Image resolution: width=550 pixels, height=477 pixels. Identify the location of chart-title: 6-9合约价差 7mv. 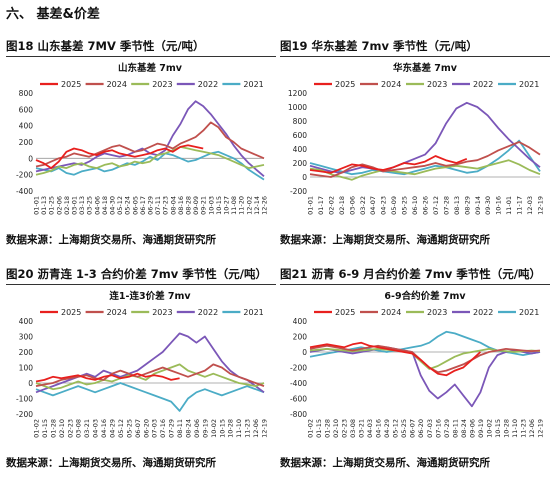
(425, 296).